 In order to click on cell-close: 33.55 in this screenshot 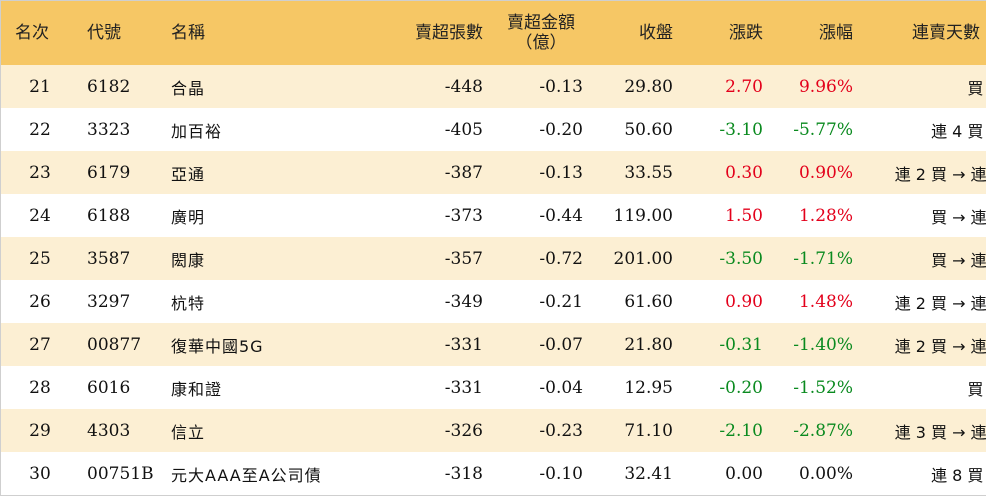, I will do `click(648, 172)`.